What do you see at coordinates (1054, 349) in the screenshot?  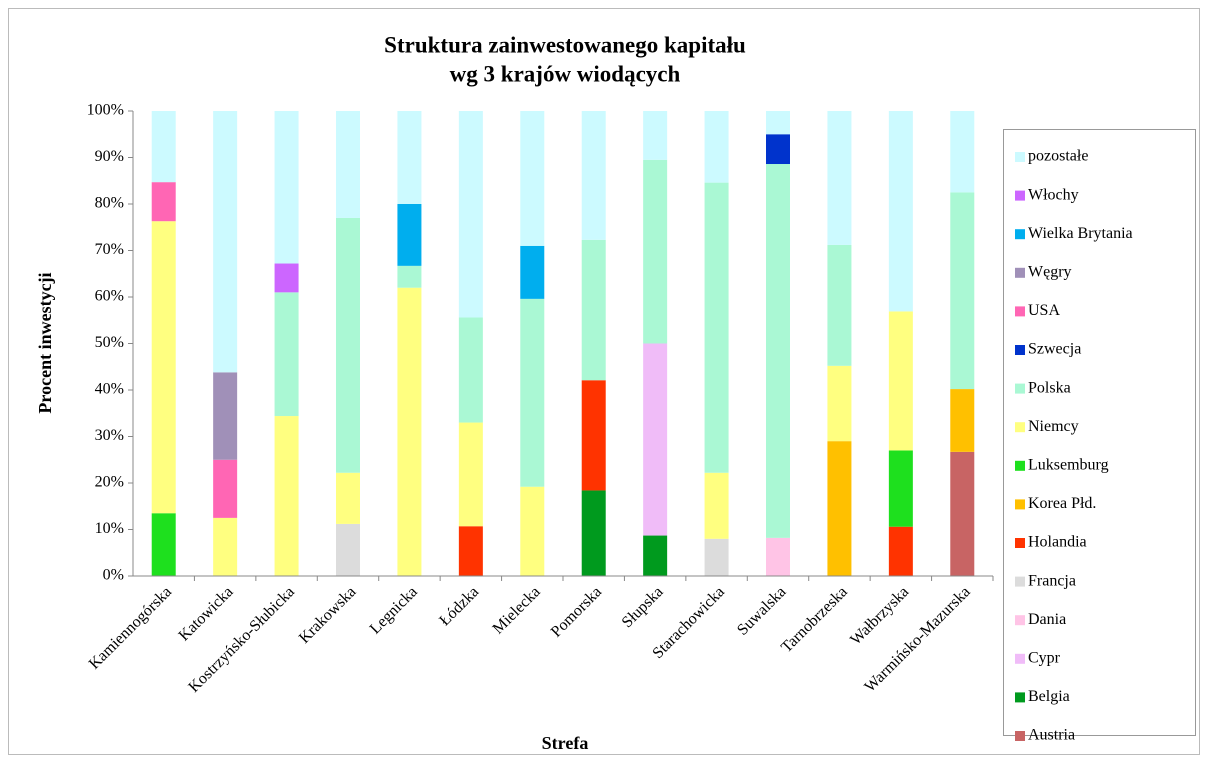 I see `legend-label: Szwecja` at bounding box center [1054, 349].